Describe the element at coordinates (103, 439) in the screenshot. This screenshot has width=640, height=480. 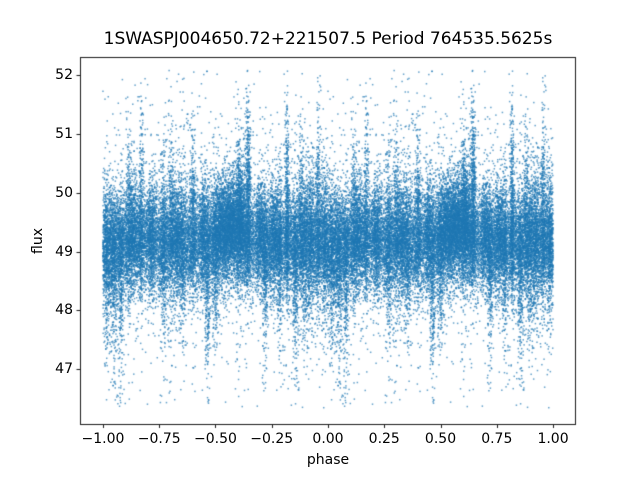
I see `x-tick-label: −1.00` at that location.